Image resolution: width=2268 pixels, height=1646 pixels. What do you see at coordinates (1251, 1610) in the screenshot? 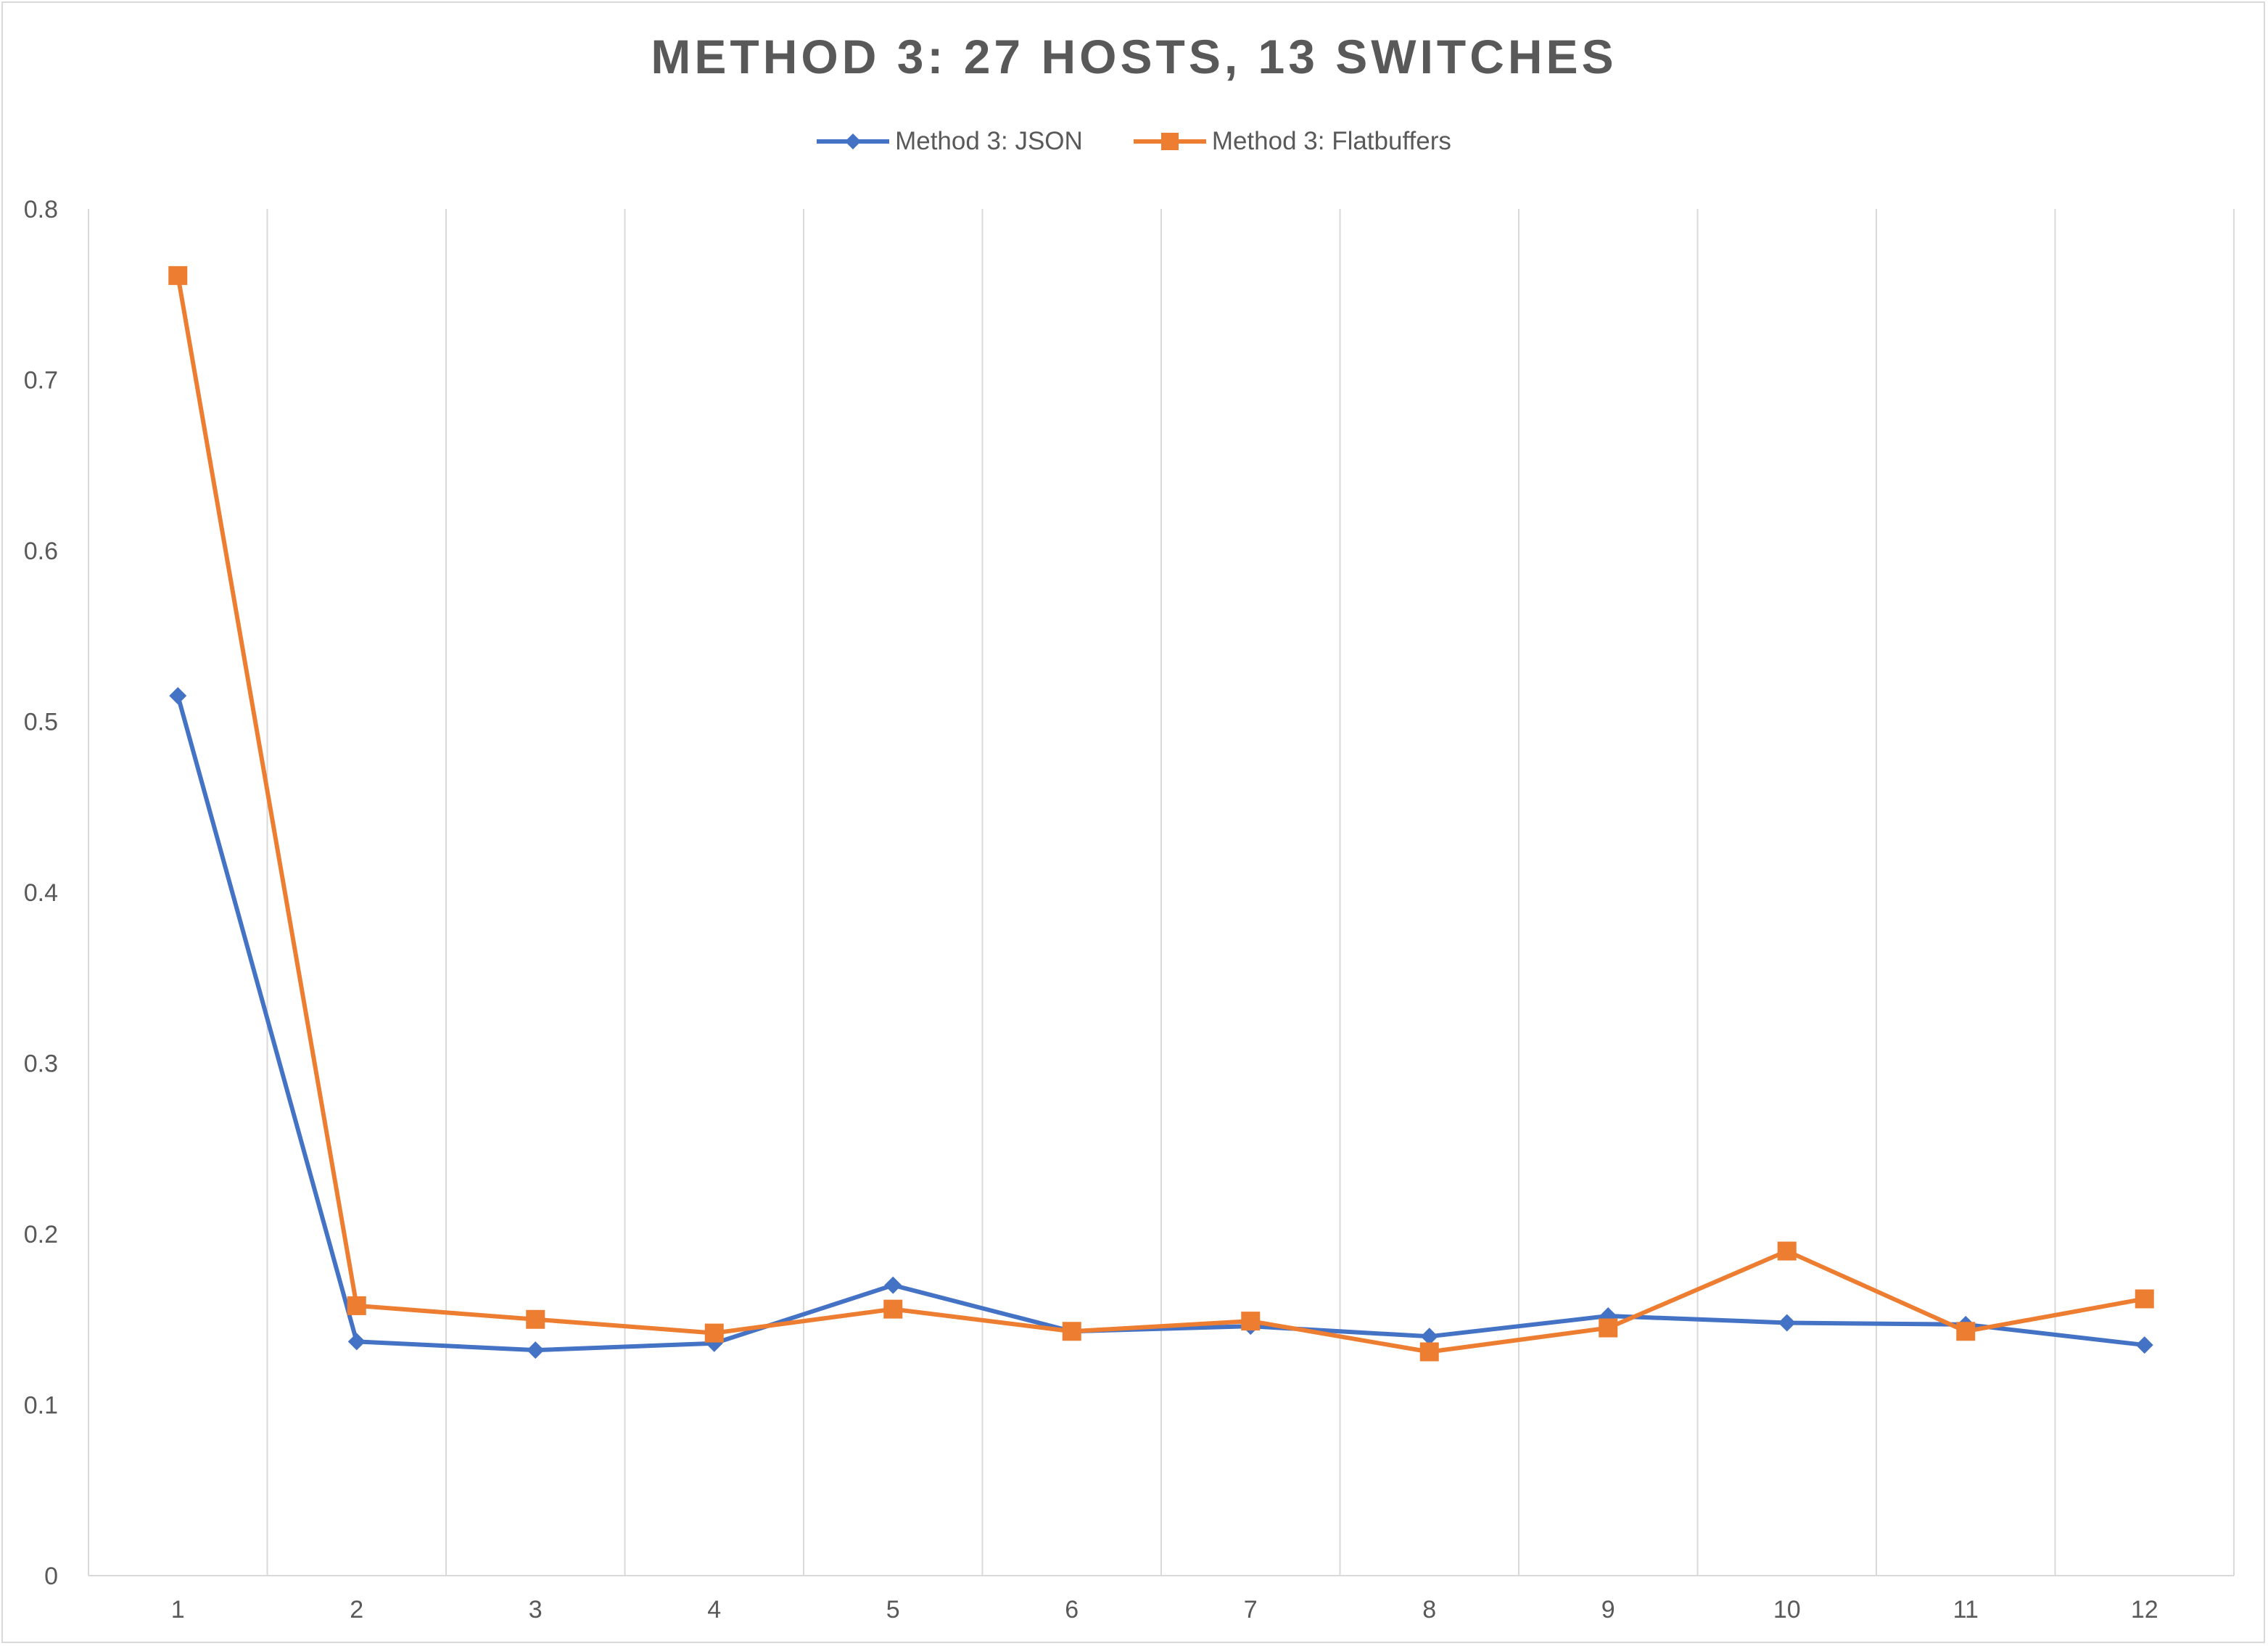
I see `x-tick-label: 7` at bounding box center [1251, 1610].